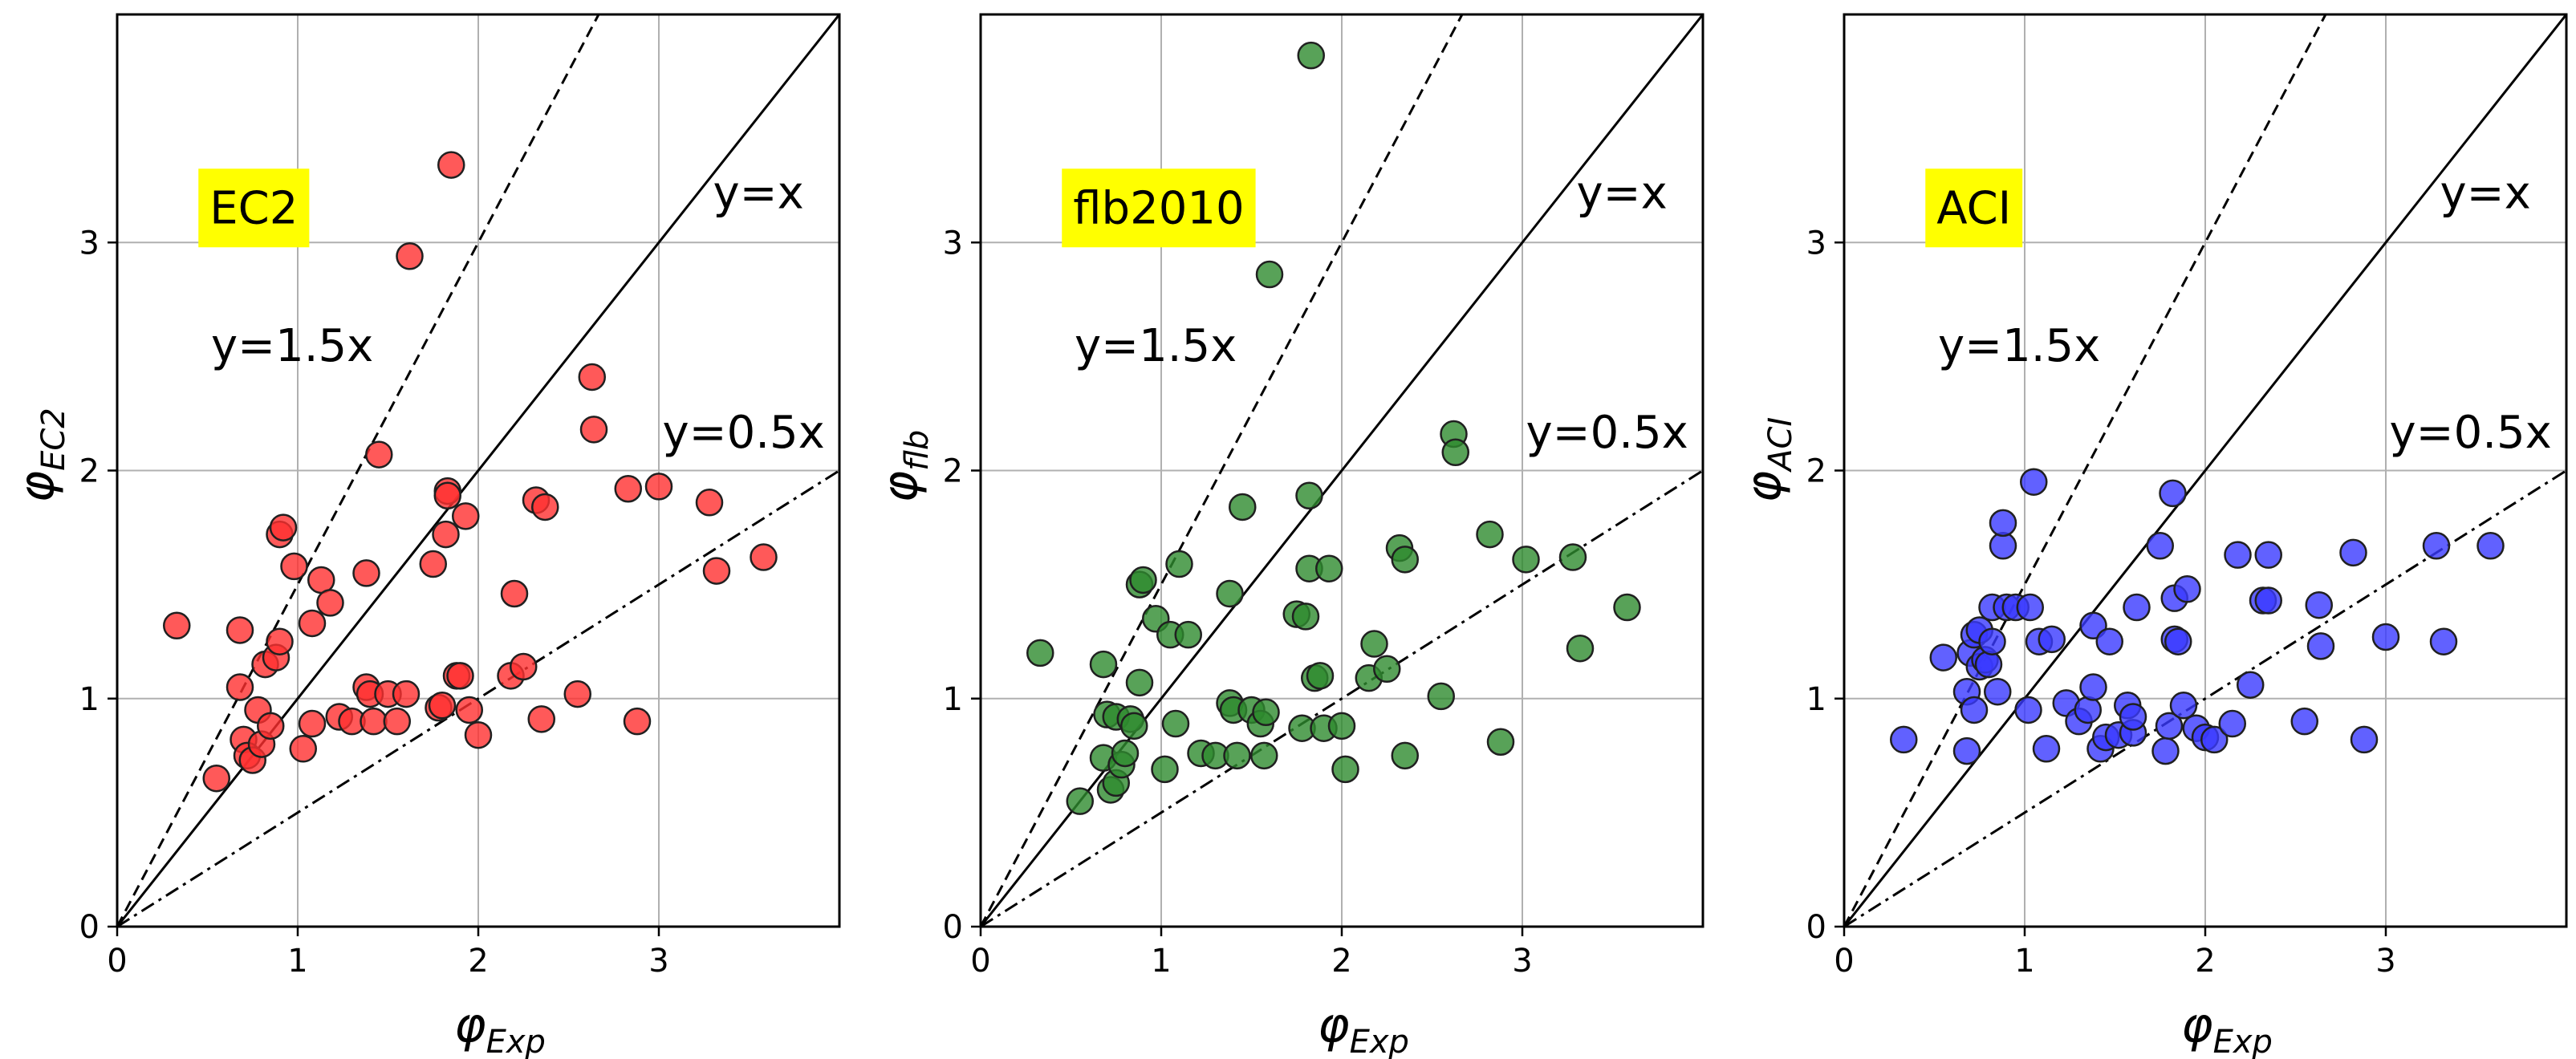 The width and height of the screenshot is (2576, 1059). I want to click on x-tick-label: 3, so click(1522, 961).